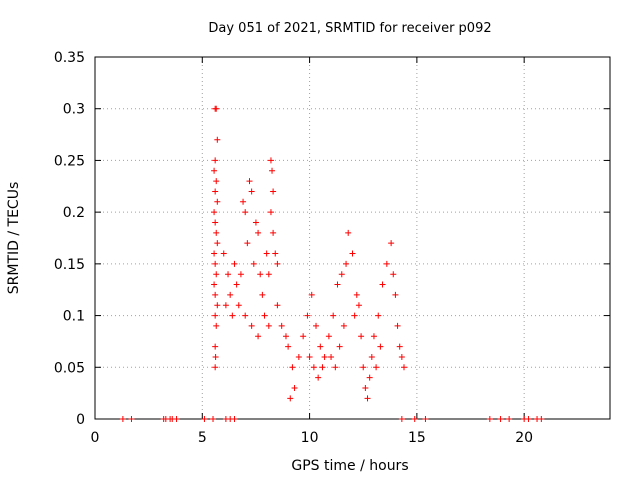  What do you see at coordinates (95, 438) in the screenshot?
I see `x-tick-label: 0` at bounding box center [95, 438].